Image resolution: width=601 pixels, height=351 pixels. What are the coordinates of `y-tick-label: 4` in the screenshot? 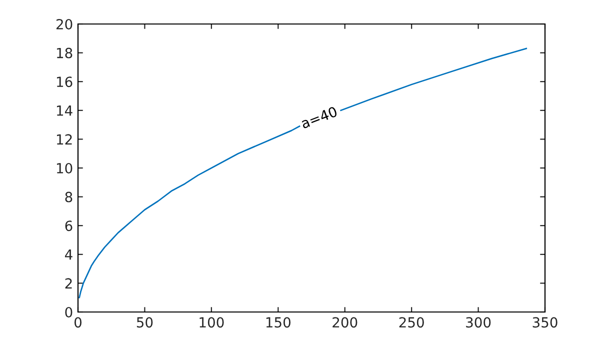 It's located at (68, 255).